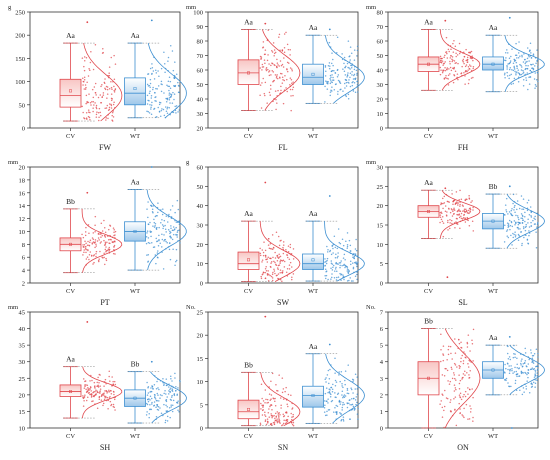 Image resolution: width=550 pixels, height=460 pixels. What do you see at coordinates (463, 147) in the screenshot?
I see `x-axis-label: FH` at bounding box center [463, 147].